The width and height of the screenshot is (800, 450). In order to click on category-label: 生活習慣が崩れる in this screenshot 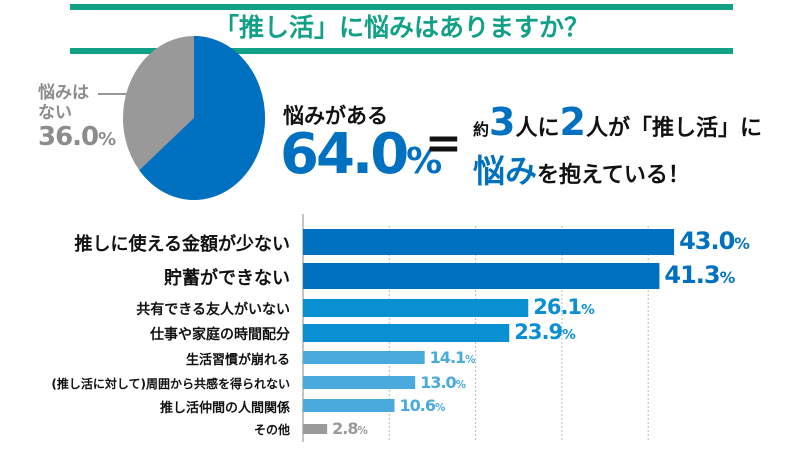, I will do `click(237, 361)`.